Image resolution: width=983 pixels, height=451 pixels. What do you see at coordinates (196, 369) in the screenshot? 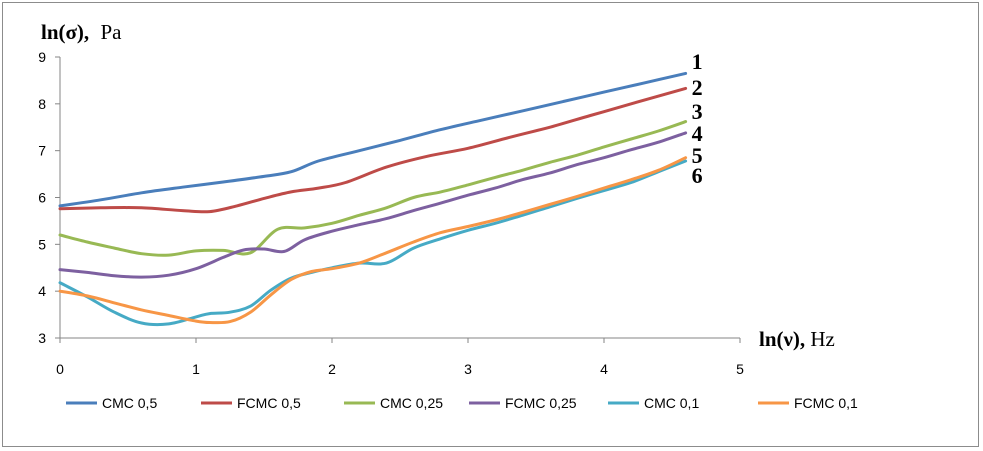
I see `x-tick-label: 1` at bounding box center [196, 369].